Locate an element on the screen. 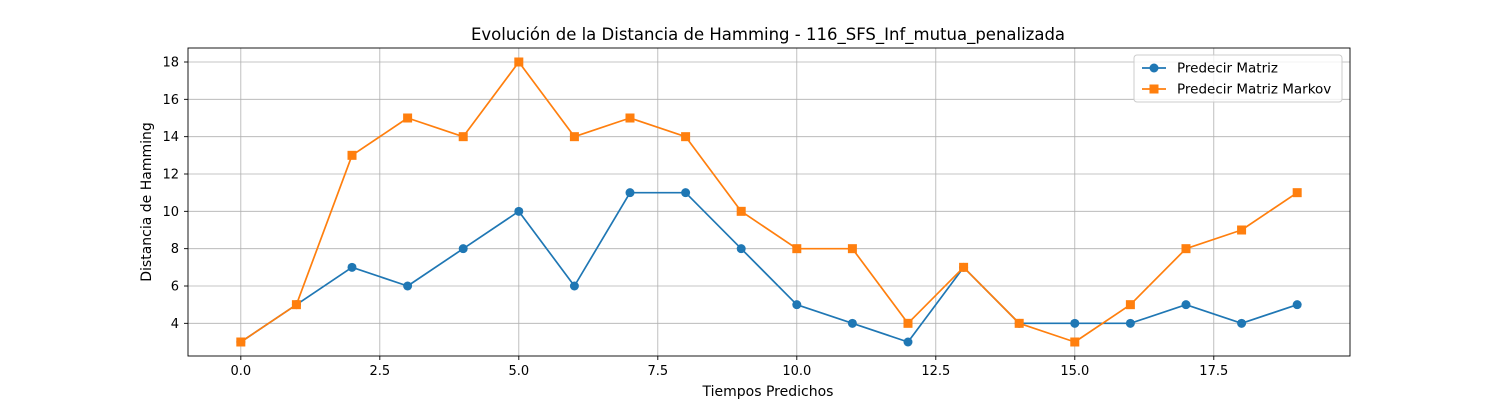 The image size is (1500, 400). x-tick-label: 17.5 is located at coordinates (1213, 371).